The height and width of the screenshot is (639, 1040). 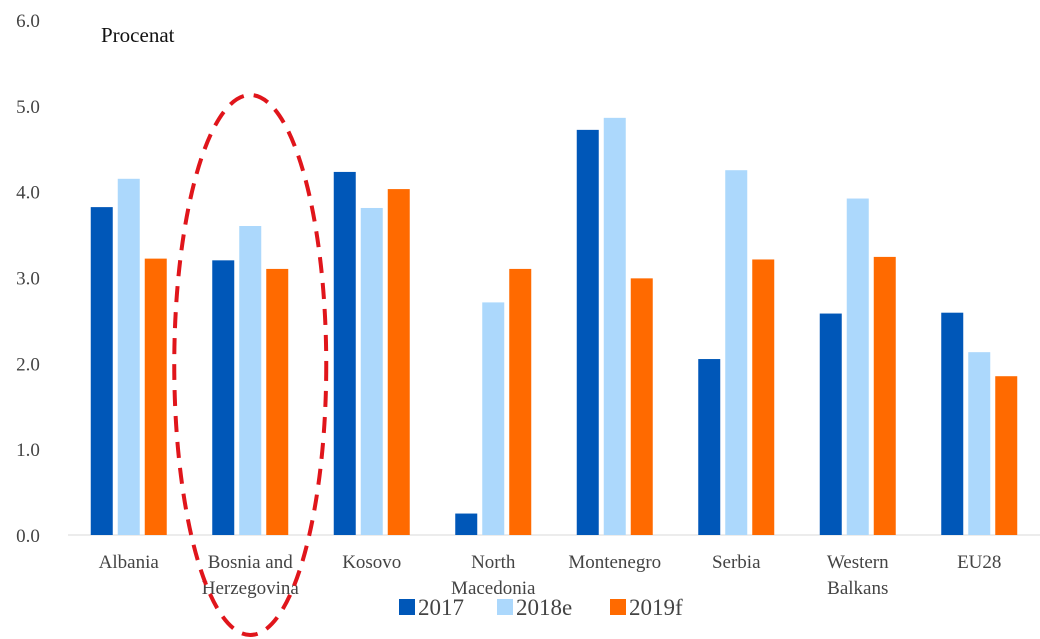 I want to click on category-label: Kosovo, so click(x=371, y=562).